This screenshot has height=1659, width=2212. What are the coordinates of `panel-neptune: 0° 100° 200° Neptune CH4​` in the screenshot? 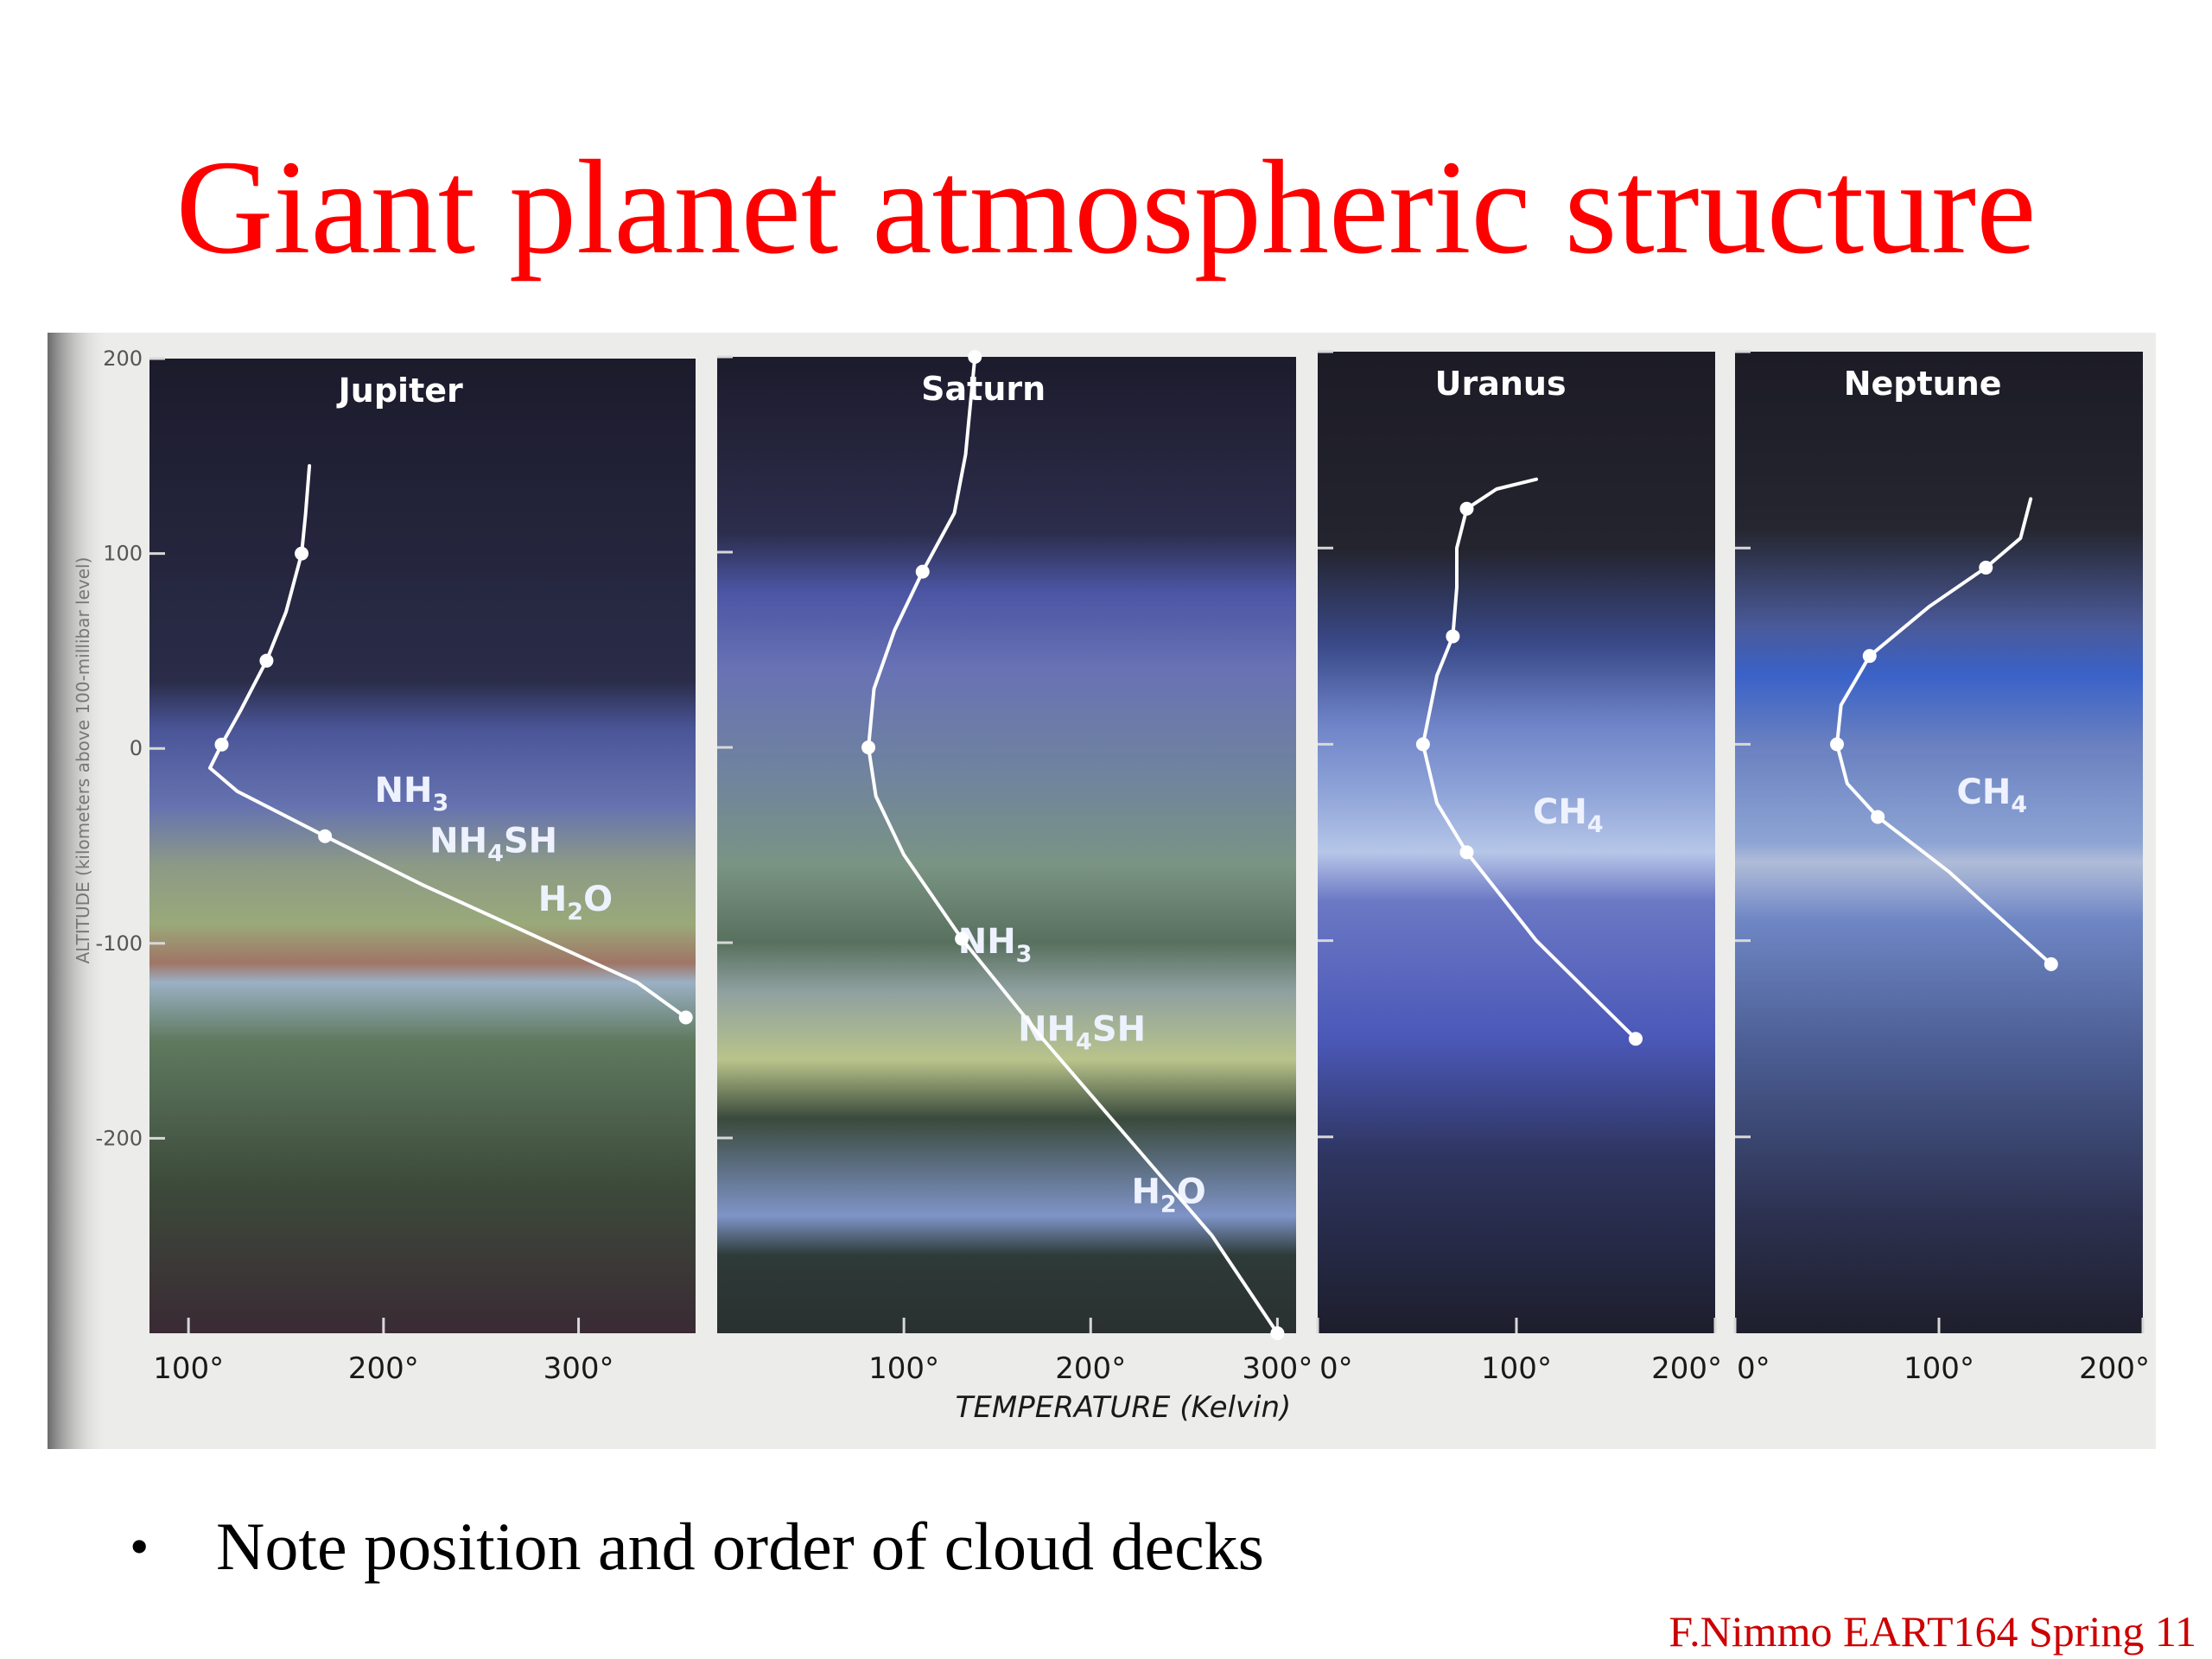 It's located at (1941, 868).